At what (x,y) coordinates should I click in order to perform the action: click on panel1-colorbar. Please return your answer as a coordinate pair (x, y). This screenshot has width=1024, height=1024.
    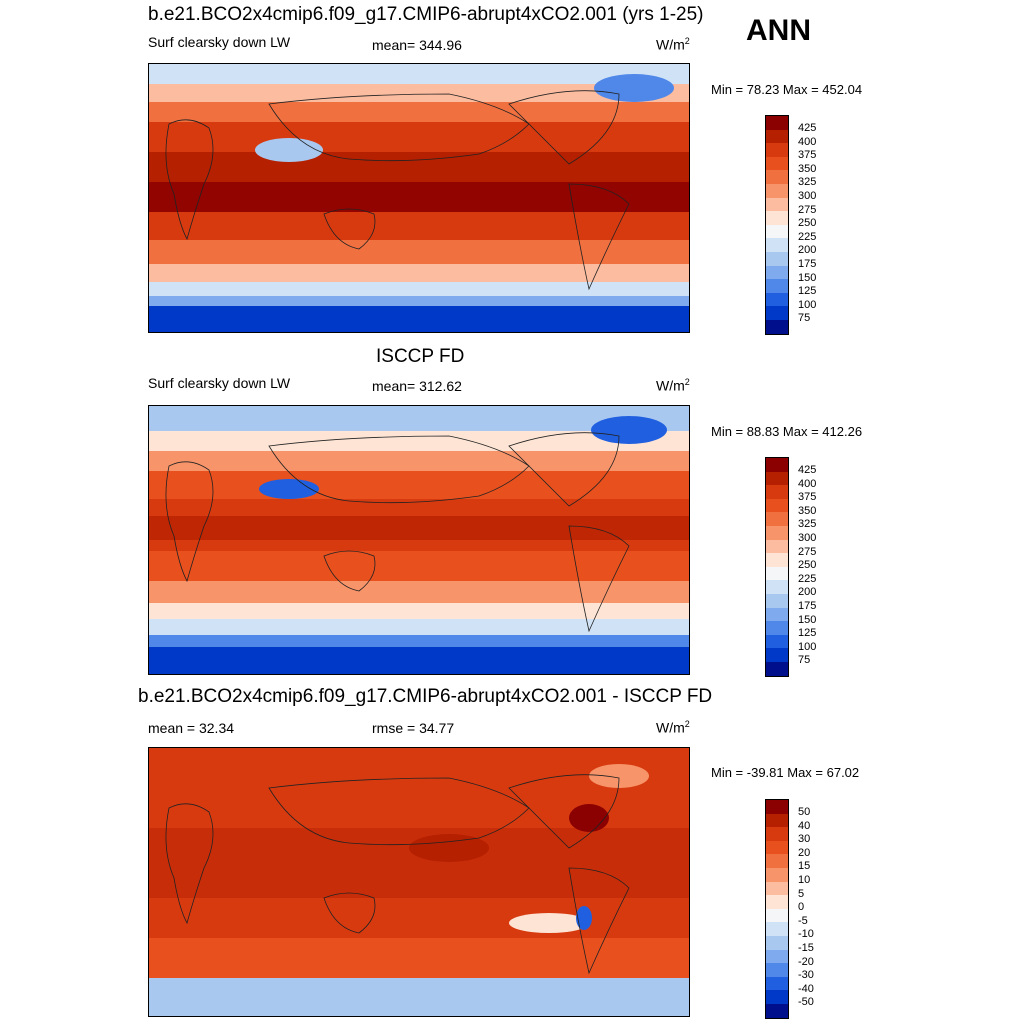
    Looking at the image, I should click on (777, 225).